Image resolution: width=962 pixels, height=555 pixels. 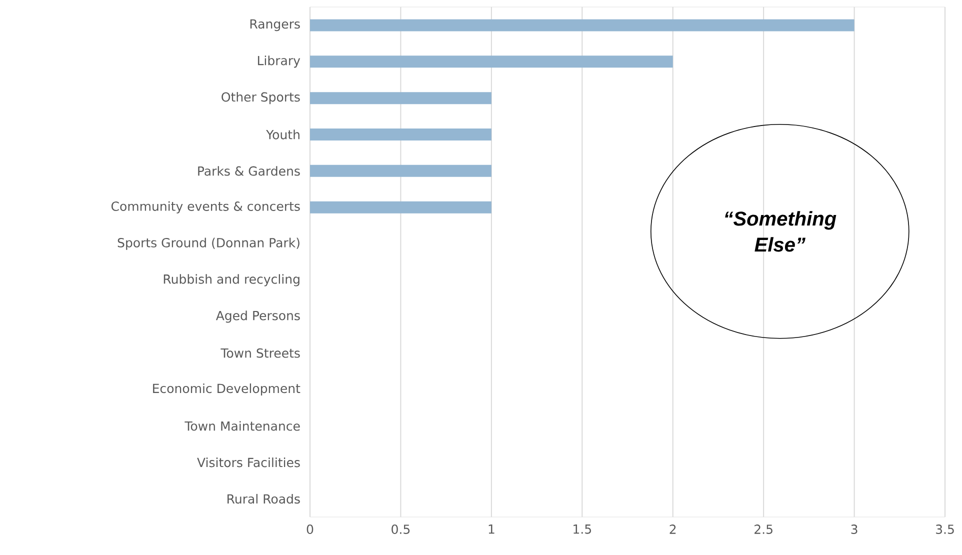 I want to click on y-tick-label: Rangers, so click(x=275, y=25).